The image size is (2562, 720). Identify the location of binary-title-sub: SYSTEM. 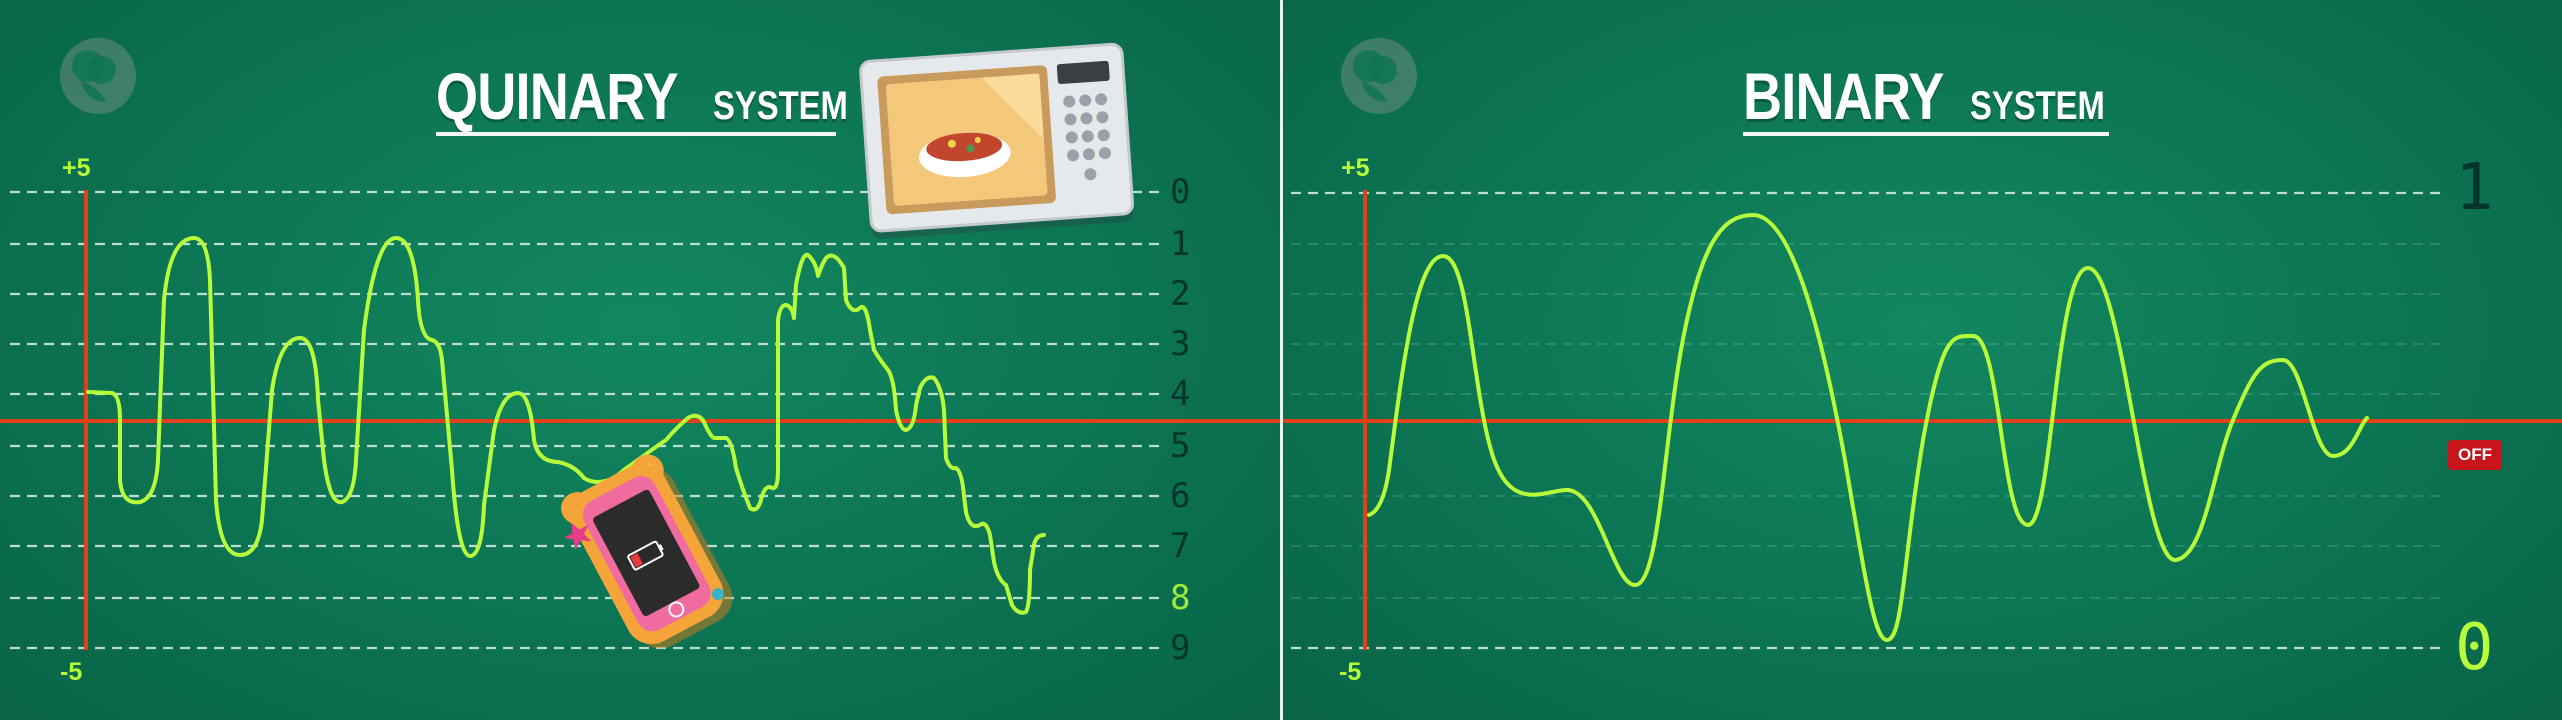
(2037, 106).